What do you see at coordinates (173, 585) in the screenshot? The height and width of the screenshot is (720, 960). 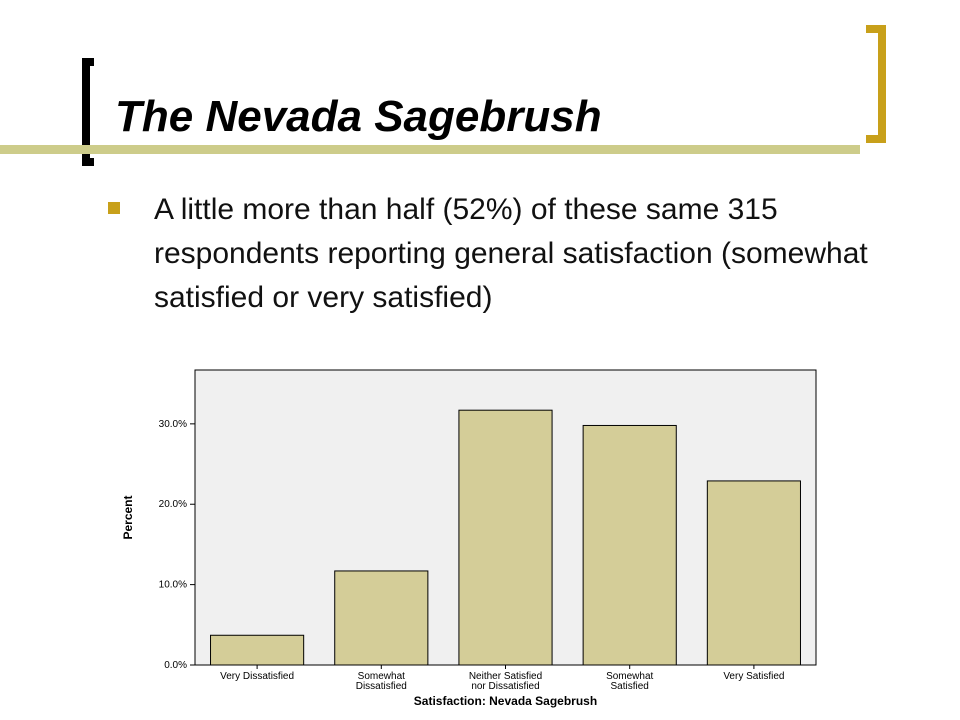 I see `y-tick-label: 10.0%` at bounding box center [173, 585].